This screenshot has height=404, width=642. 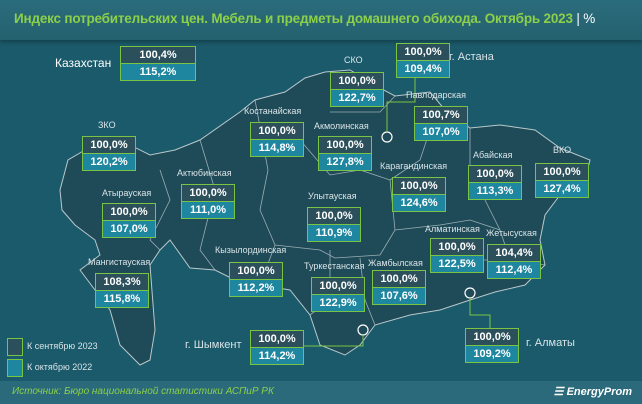 What do you see at coordinates (158, 55) in the screenshot?
I see `value-vs-prev-month: 100,4%` at bounding box center [158, 55].